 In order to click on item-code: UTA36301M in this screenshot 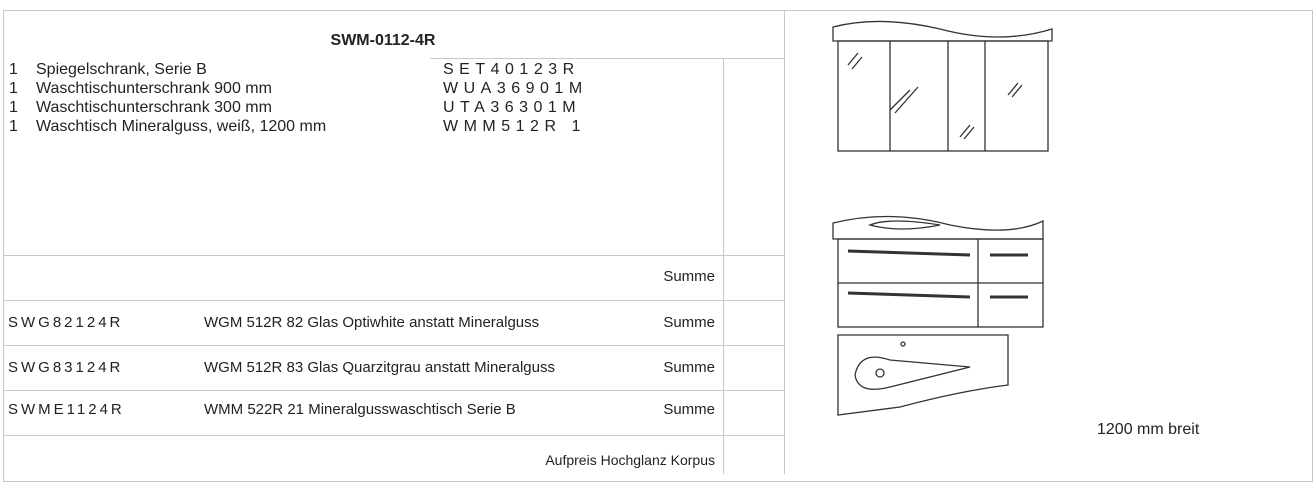, I will do `click(512, 107)`.